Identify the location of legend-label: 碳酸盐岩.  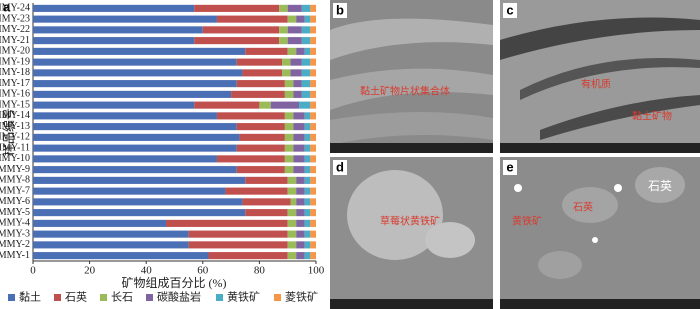
(179, 297).